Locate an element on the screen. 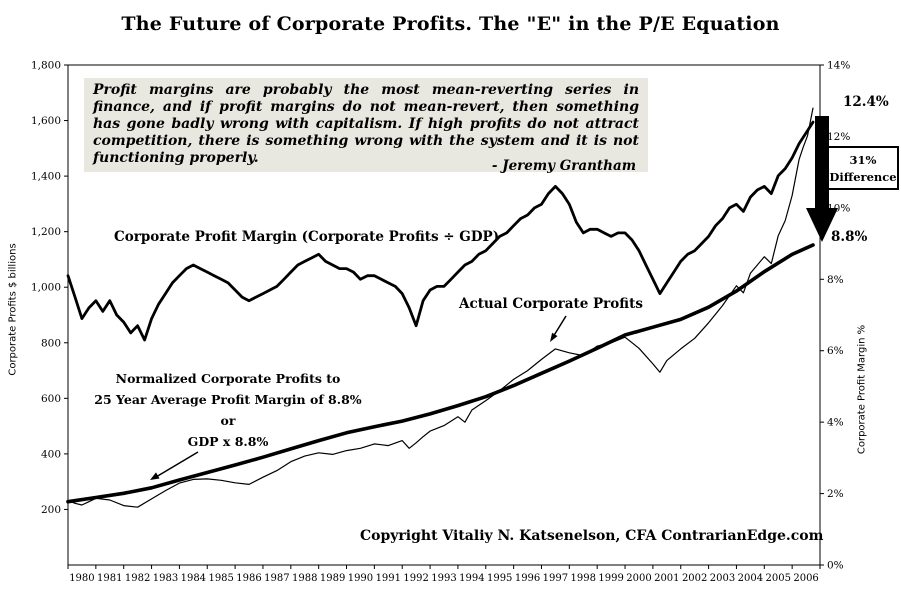  svg-text: 2004 is located at coordinates (750, 578).